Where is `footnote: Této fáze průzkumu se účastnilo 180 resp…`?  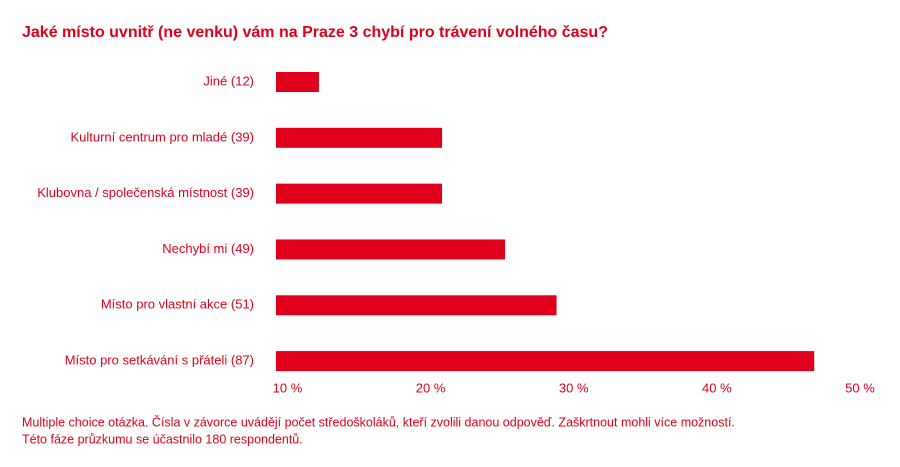 footnote: Této fáze průzkumu se účastnilo 180 resp… is located at coordinates (162, 439).